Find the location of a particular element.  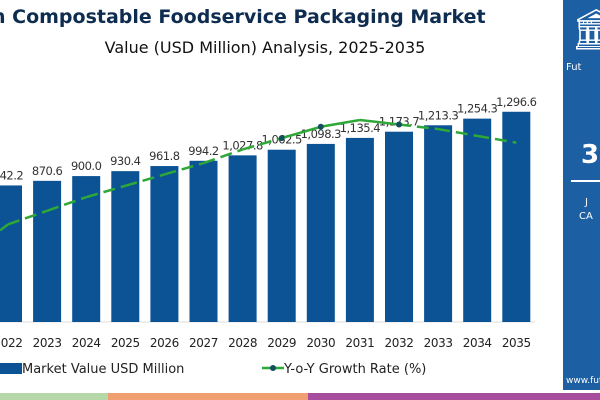

side-brand: Fut is located at coordinates (574, 67).